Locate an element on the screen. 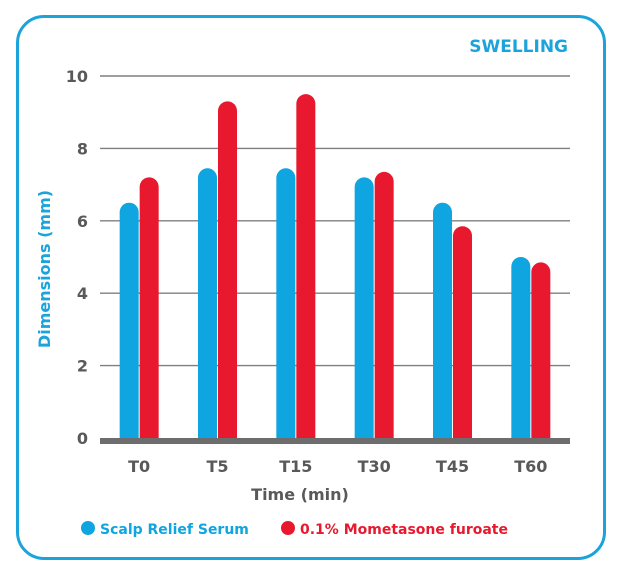  chart-title: SWELLING is located at coordinates (518, 47).